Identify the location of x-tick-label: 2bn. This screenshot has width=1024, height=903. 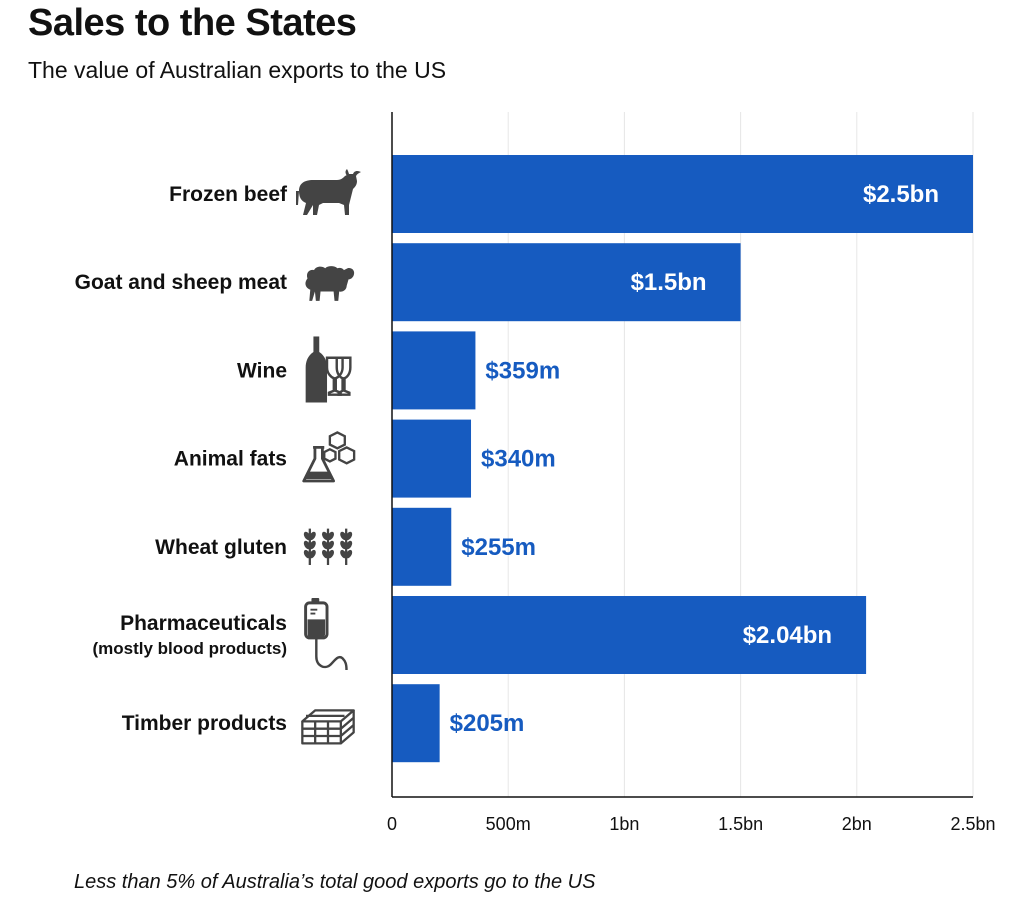
(857, 824).